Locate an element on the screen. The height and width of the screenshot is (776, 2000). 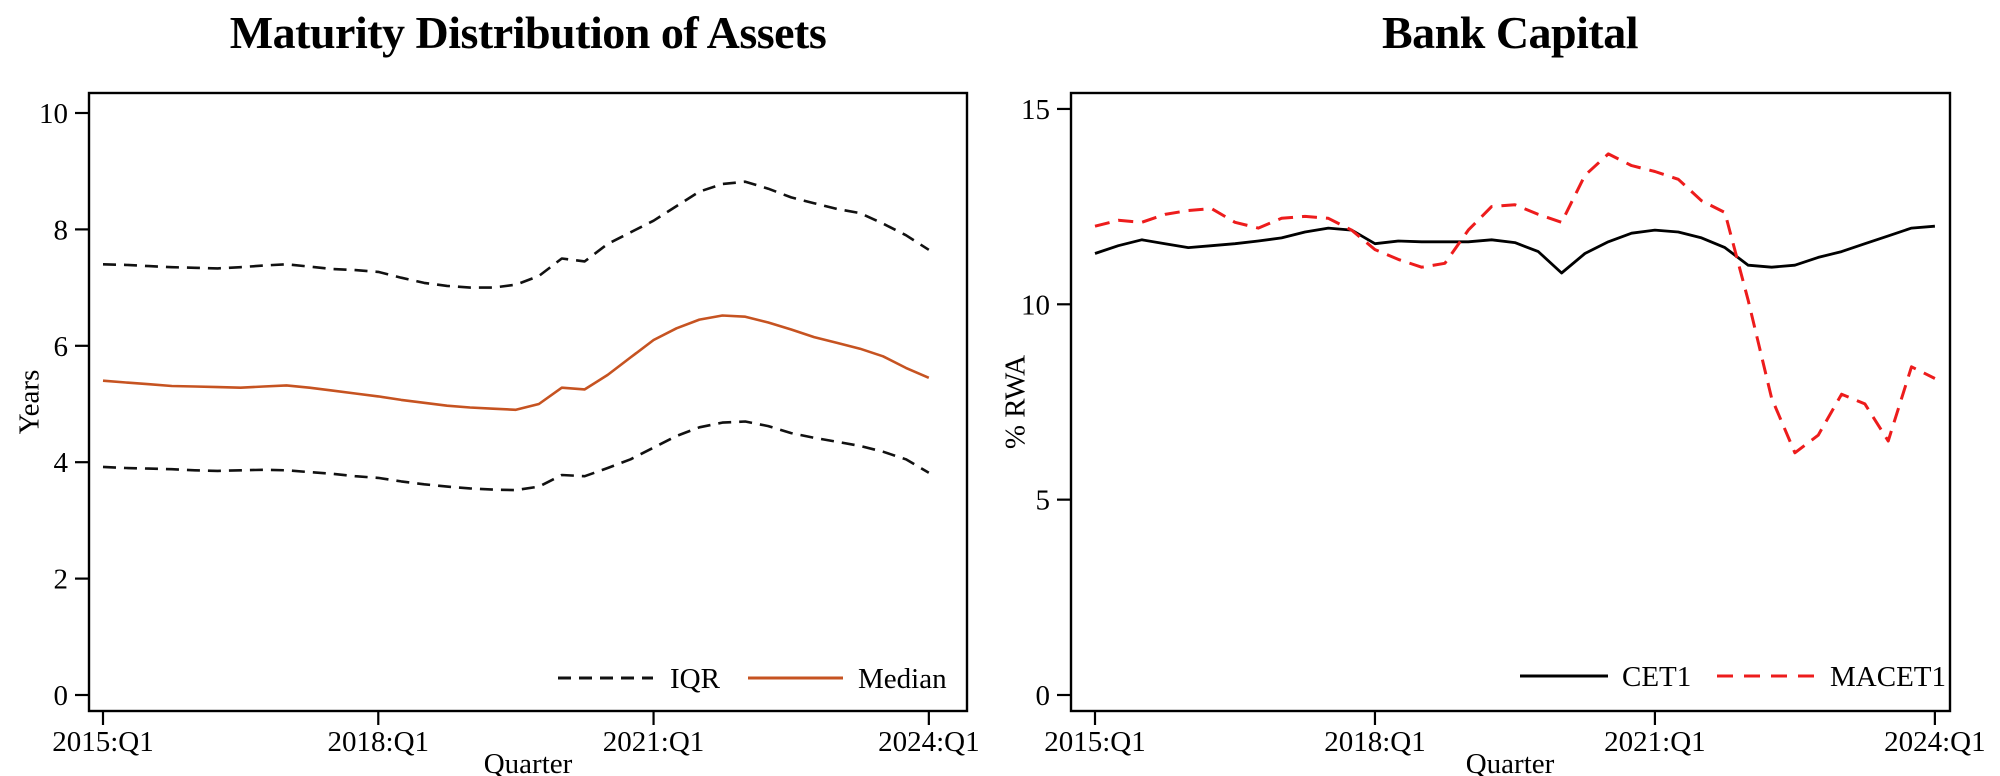
y-tick-label: 15 is located at coordinates (1035, 110).